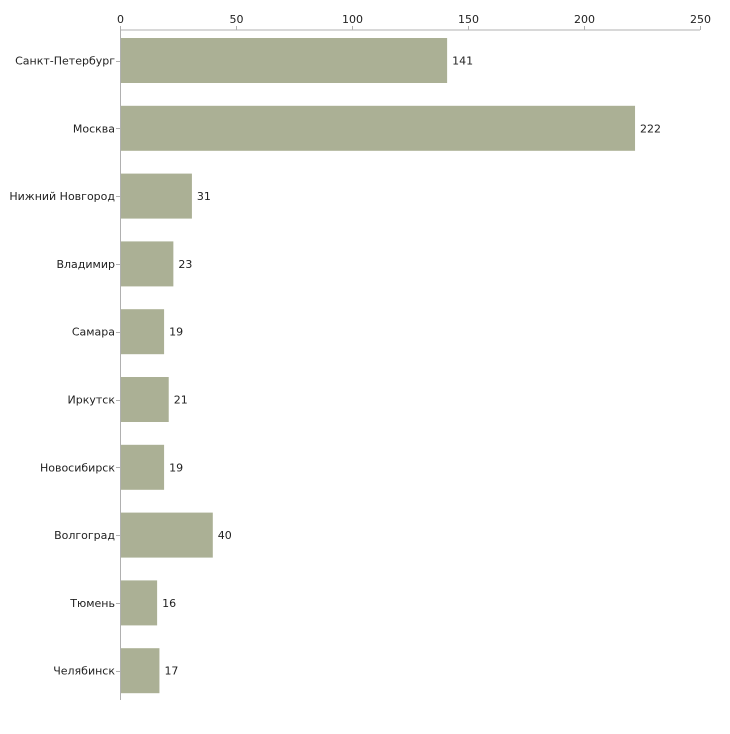  Describe the element at coordinates (85, 264) in the screenshot. I see `category-label: Владимир` at that location.